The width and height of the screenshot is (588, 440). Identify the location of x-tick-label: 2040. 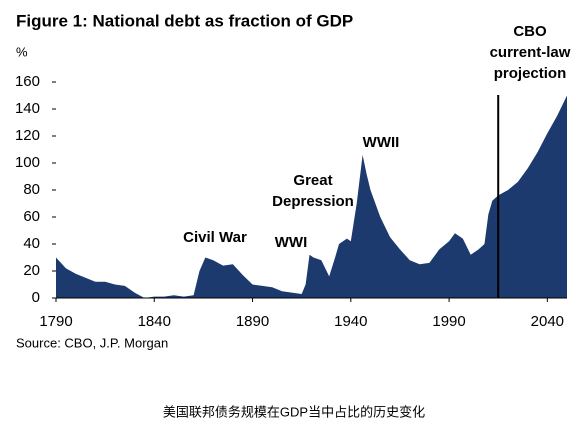
(547, 321).